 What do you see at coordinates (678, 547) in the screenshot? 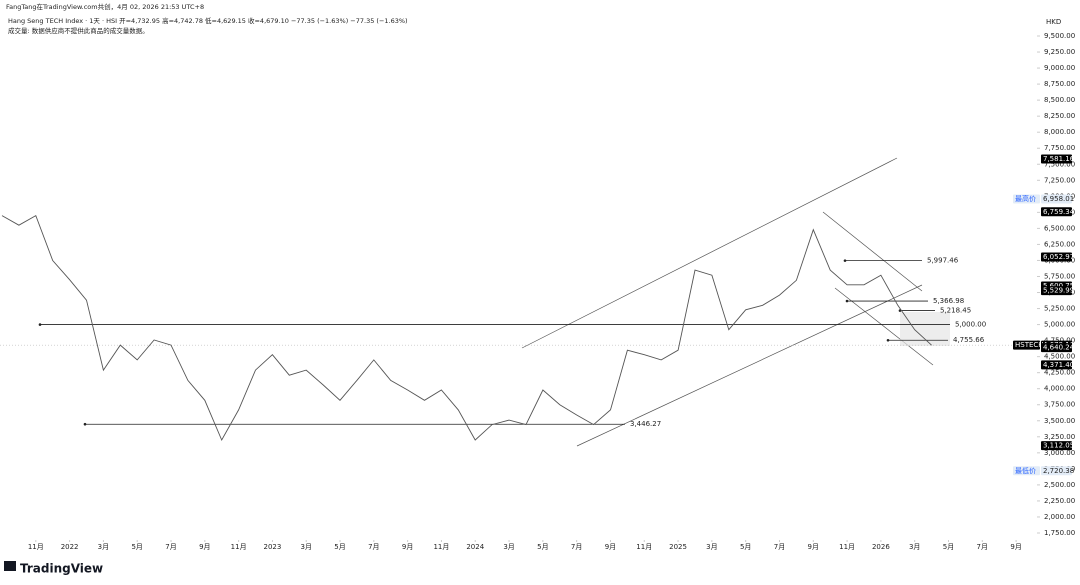
I see `x-tick-label: 2025` at bounding box center [678, 547].